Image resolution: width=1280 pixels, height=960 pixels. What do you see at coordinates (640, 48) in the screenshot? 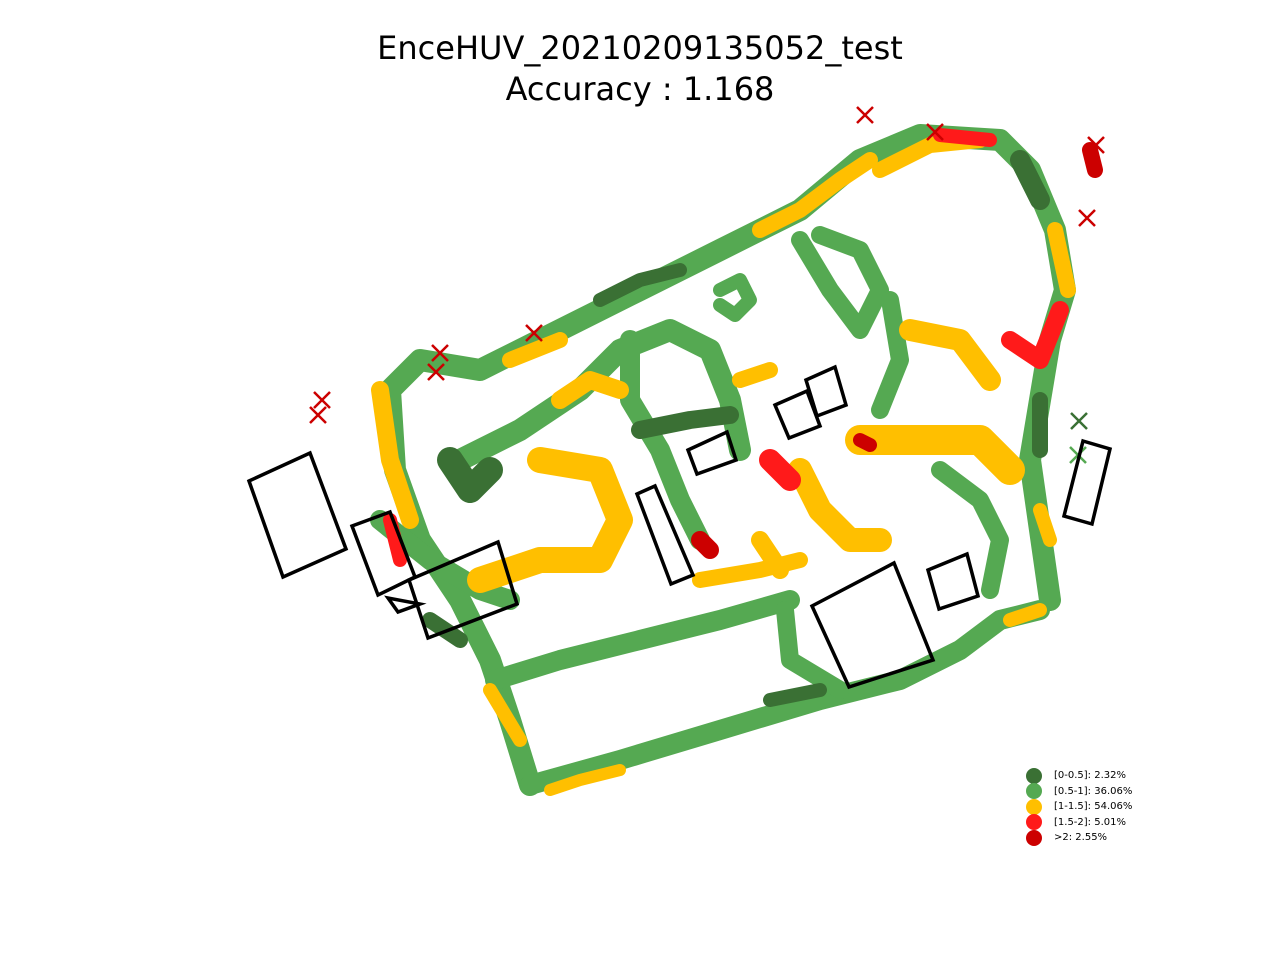
I see `chart-title: EnceHUV_20210209135052_test` at bounding box center [640, 48].